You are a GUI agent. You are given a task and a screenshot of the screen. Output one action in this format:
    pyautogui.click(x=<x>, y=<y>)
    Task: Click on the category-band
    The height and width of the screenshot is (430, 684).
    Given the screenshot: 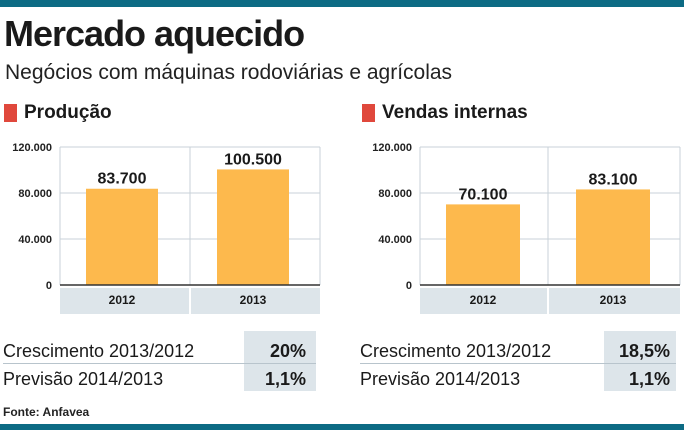 What is the action you would take?
    pyautogui.click(x=550, y=301)
    